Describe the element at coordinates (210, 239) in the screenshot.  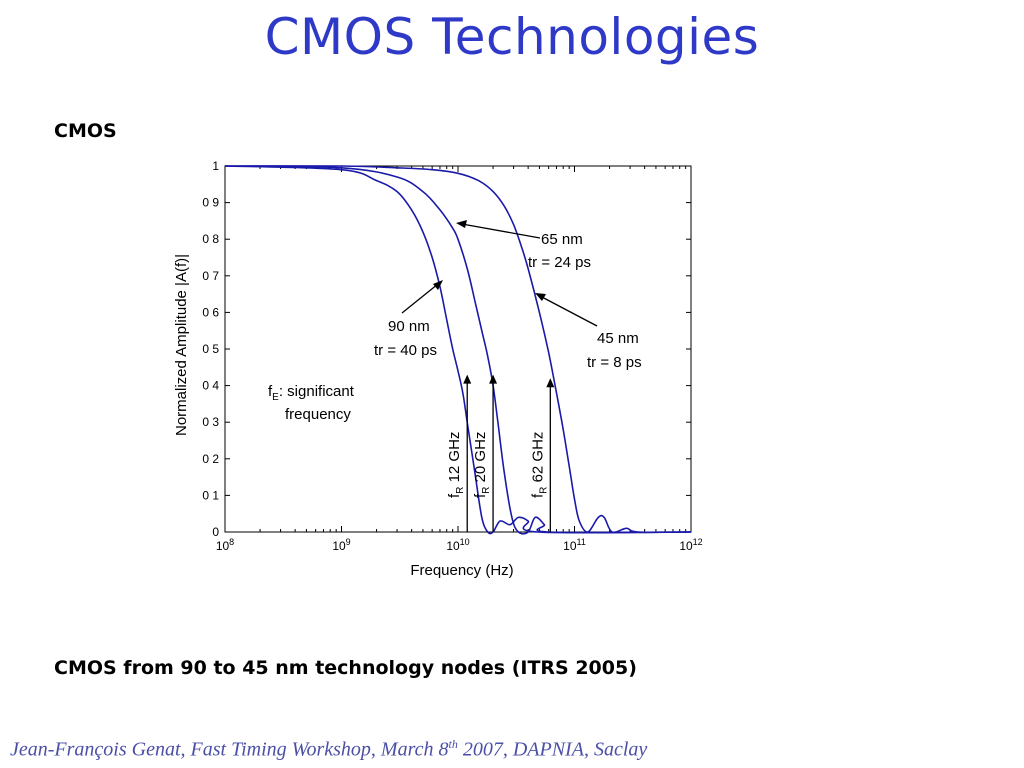
I see `y-tick-label-8: 0 8` at that location.